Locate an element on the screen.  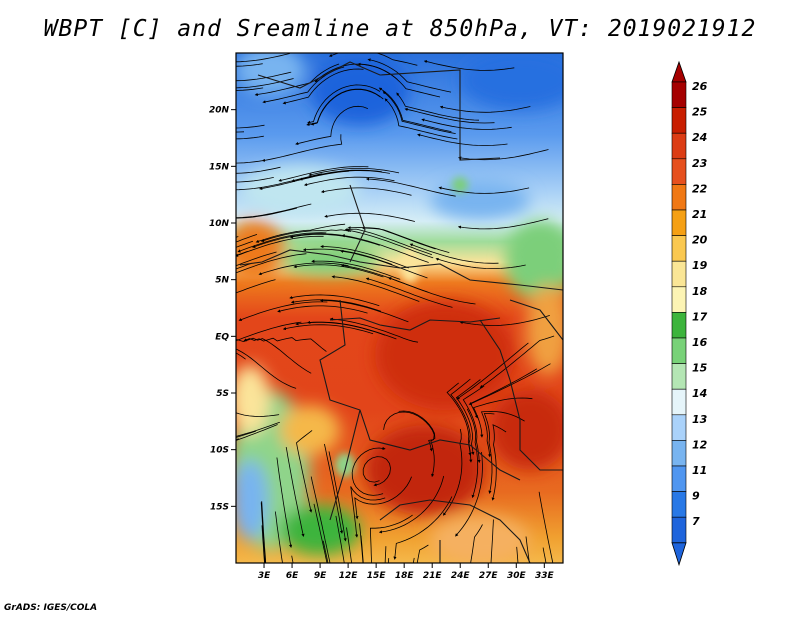
lon-tick-label: 12E is located at coordinates (349, 576).